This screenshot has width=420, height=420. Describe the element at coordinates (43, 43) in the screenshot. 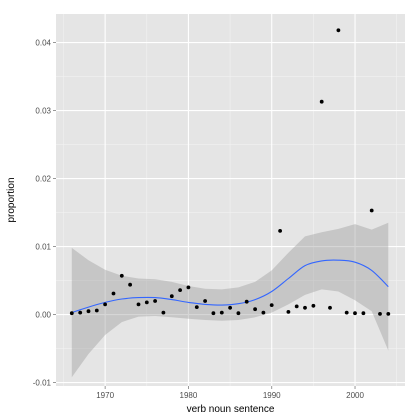

I see `y-tick-label: 0.04` at that location.